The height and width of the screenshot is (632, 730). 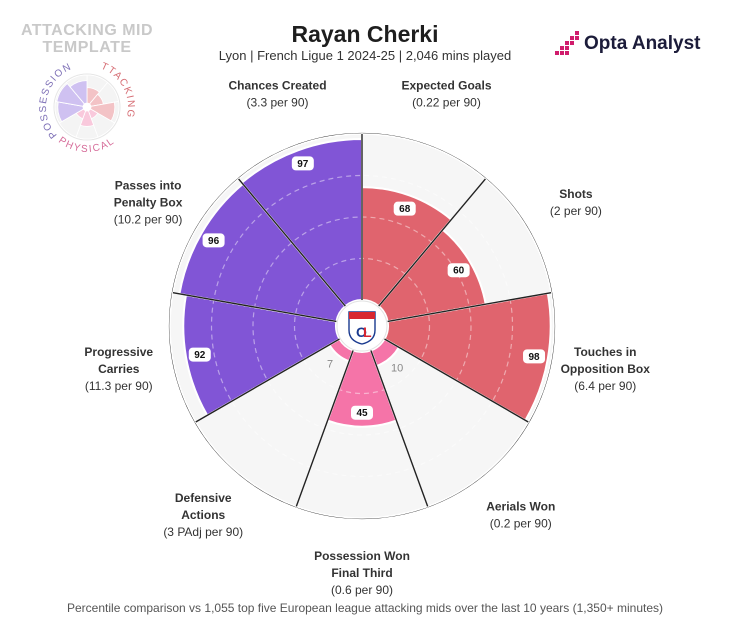 What do you see at coordinates (605, 352) in the screenshot?
I see `svg-text: Touches in` at bounding box center [605, 352].